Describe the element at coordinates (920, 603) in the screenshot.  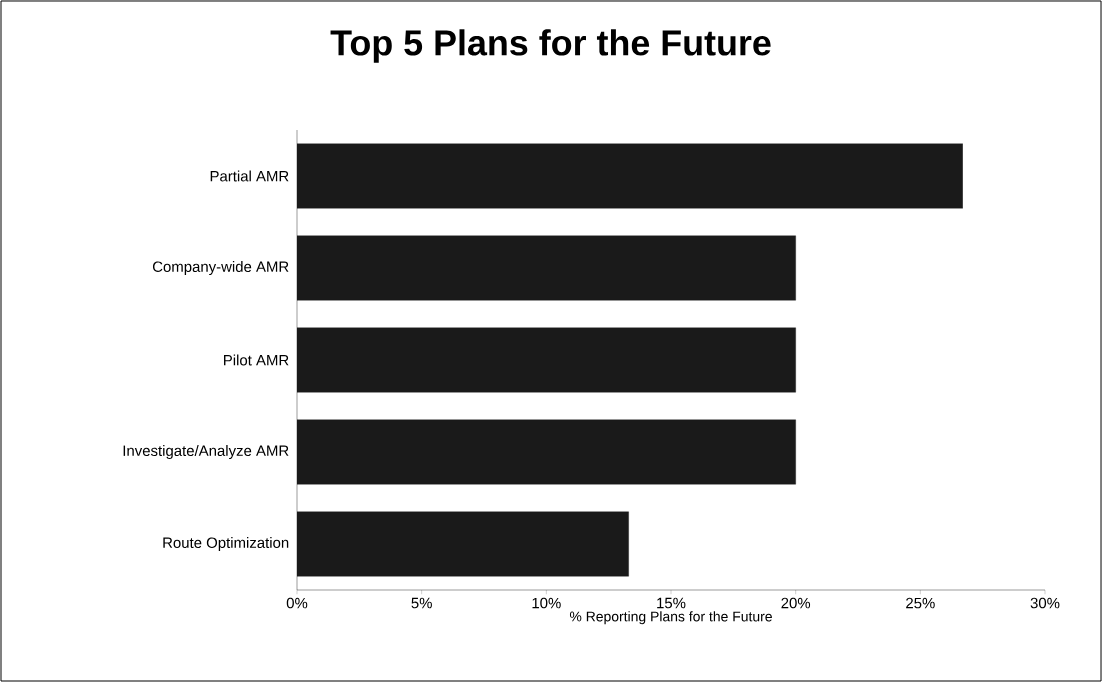
I see `x-tick-label: 25%` at that location.